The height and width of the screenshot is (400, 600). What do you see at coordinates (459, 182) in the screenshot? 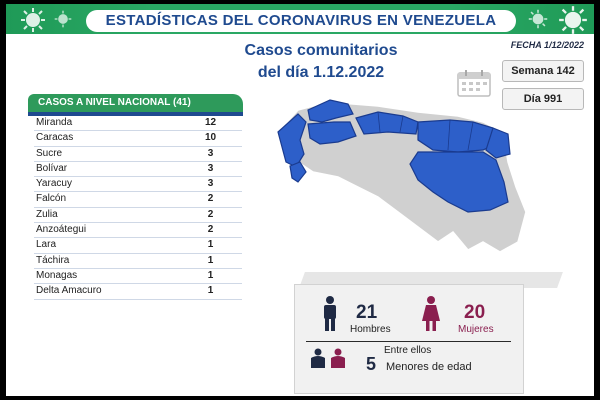
I see `map-bolivar` at bounding box center [459, 182].